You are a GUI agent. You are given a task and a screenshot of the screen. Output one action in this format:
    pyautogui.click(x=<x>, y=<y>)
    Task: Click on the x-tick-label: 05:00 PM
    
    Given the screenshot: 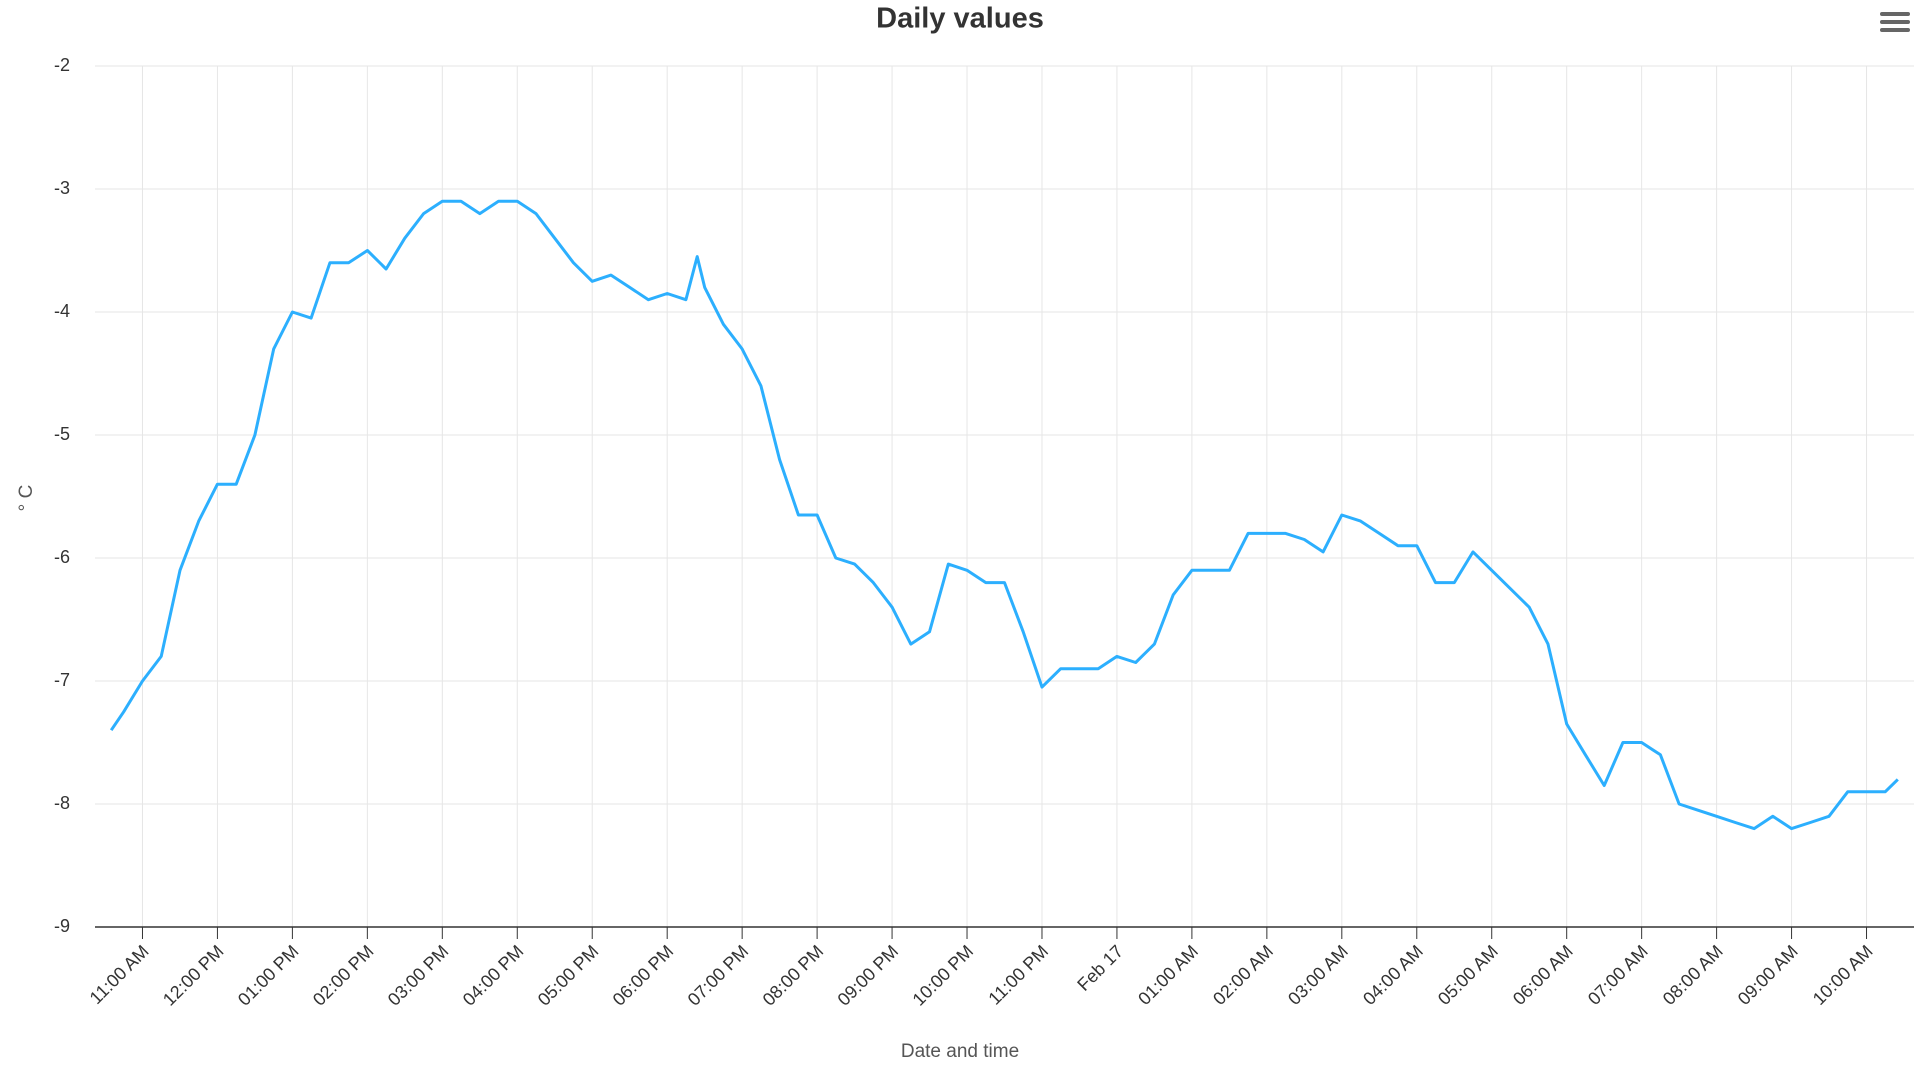 What is the action you would take?
    pyautogui.click(x=568, y=975)
    